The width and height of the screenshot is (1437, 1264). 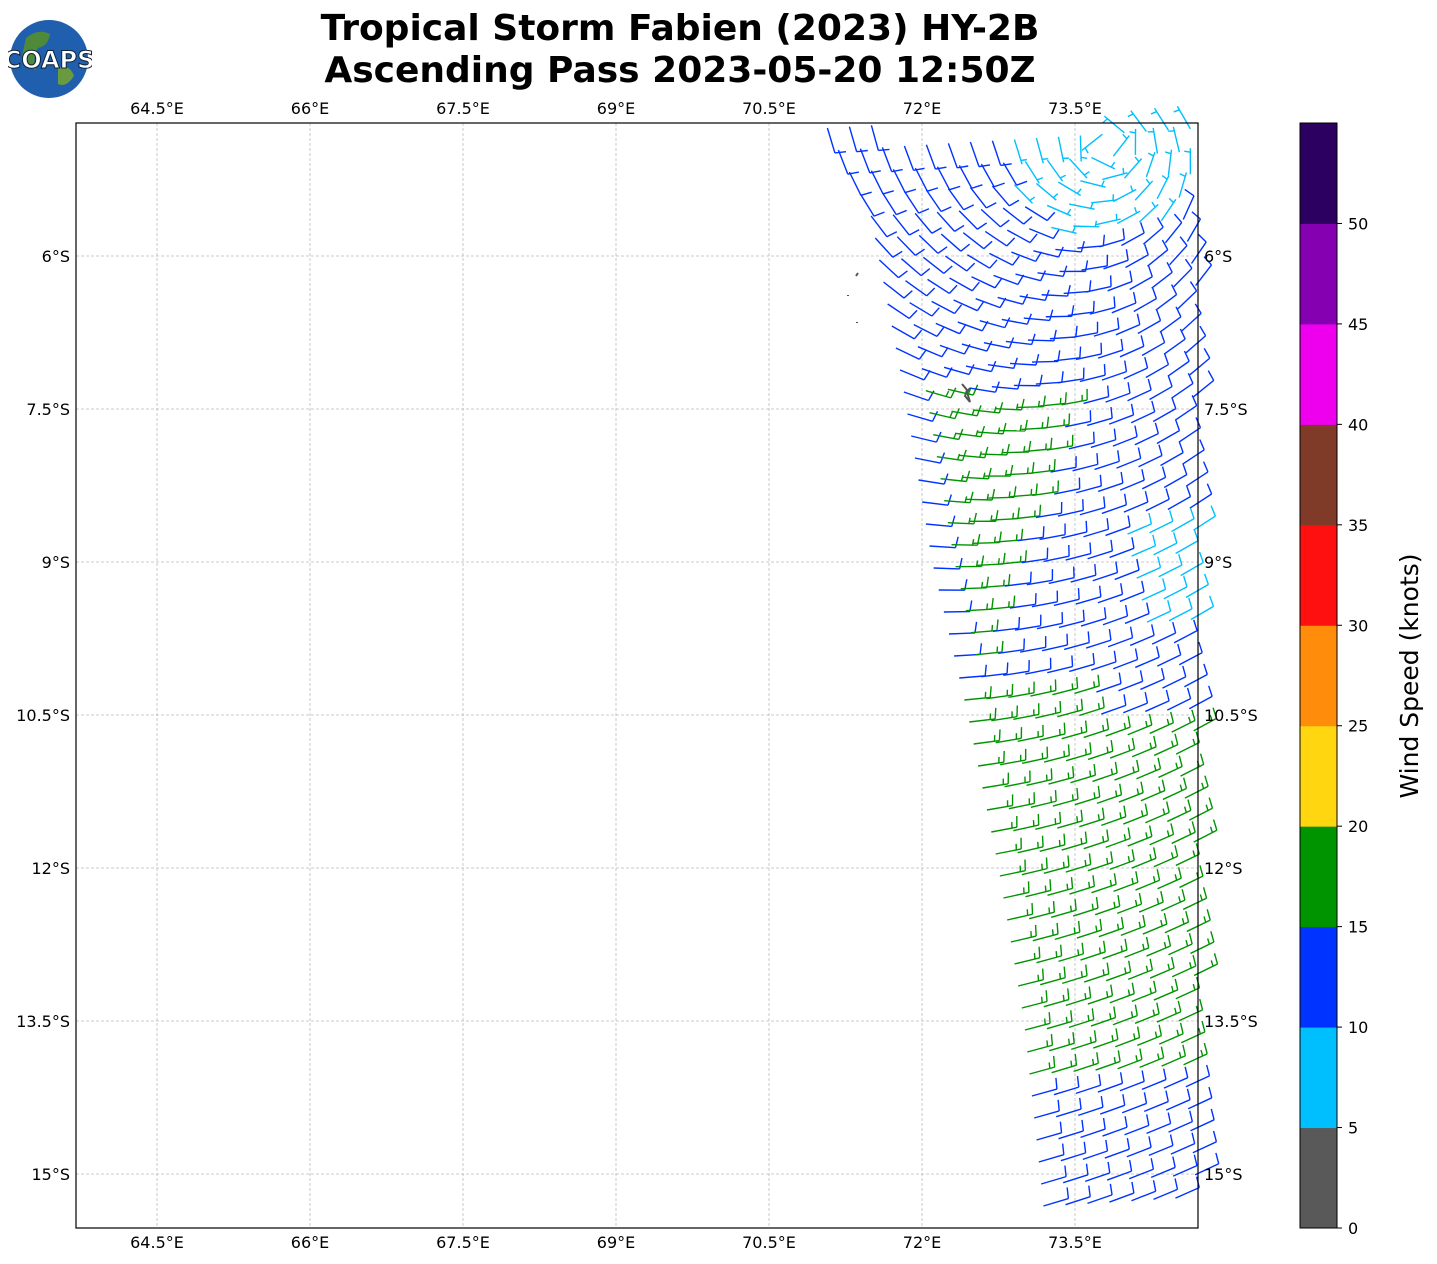 What do you see at coordinates (463, 108) in the screenshot?
I see `lon-label-top: 67.5°E` at bounding box center [463, 108].